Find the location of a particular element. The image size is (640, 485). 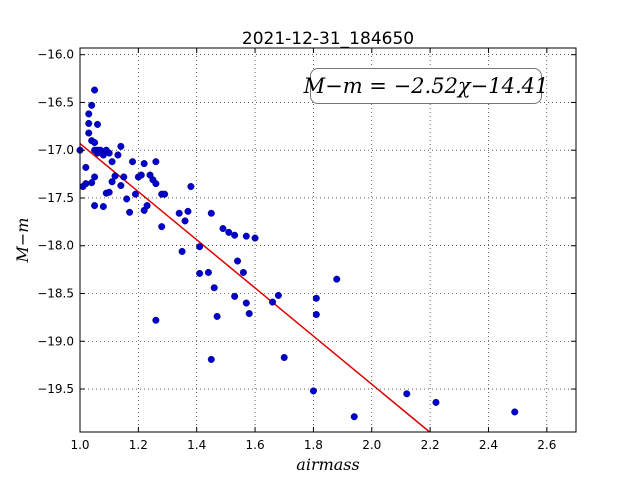

fit-equation: M−m = −2.52χ−14.41 is located at coordinates (426, 86).